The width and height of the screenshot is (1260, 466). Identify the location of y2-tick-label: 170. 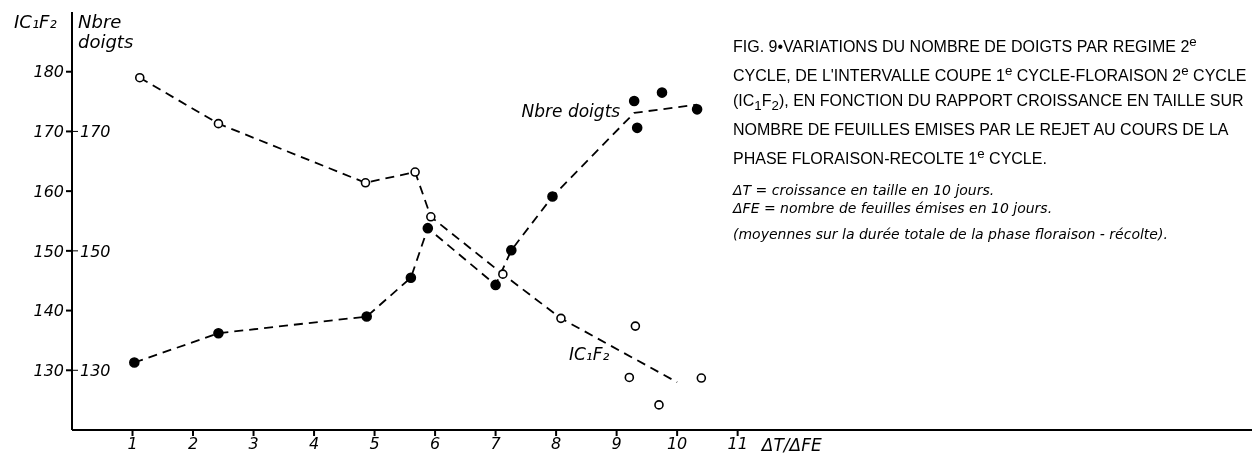
(95, 132).